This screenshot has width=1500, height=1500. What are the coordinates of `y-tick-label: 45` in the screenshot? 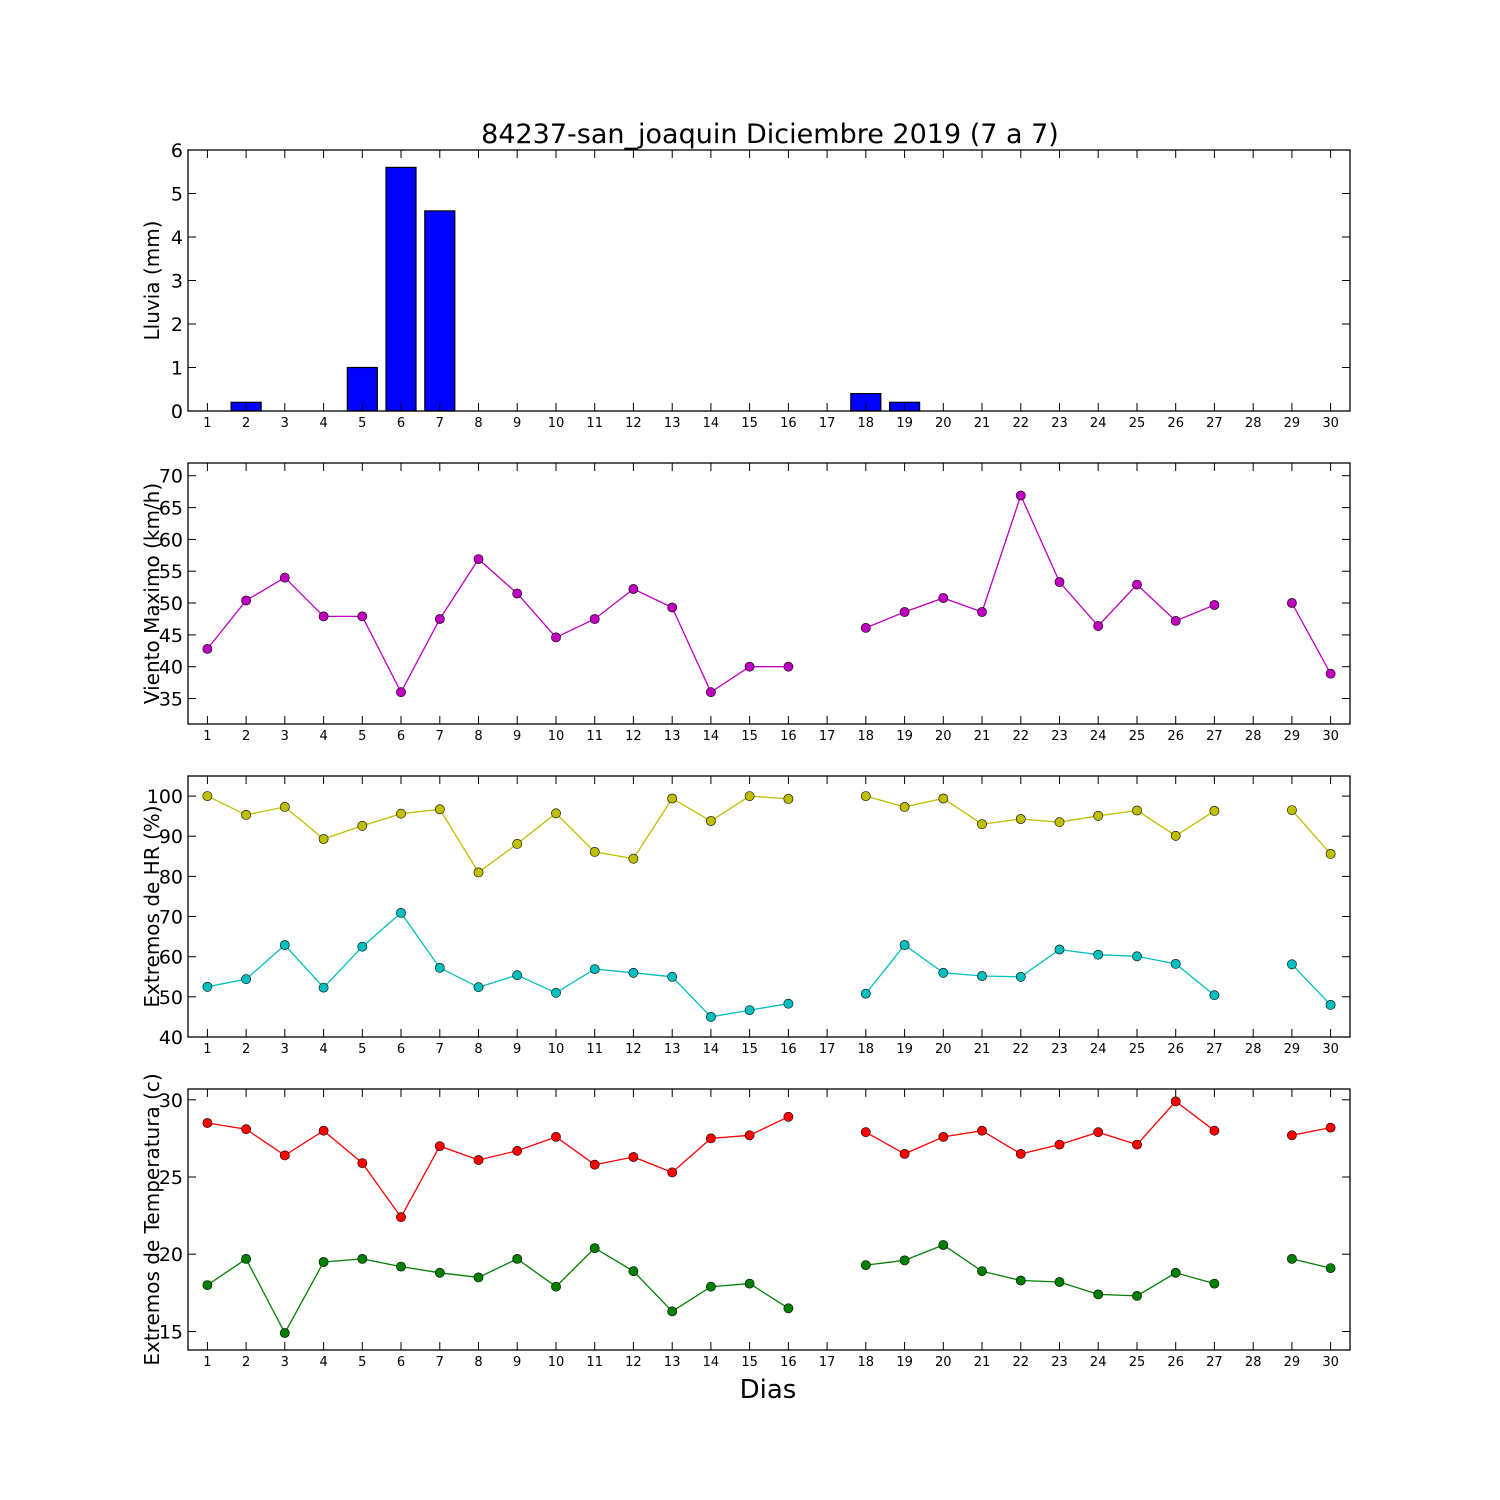 It's located at (171, 636).